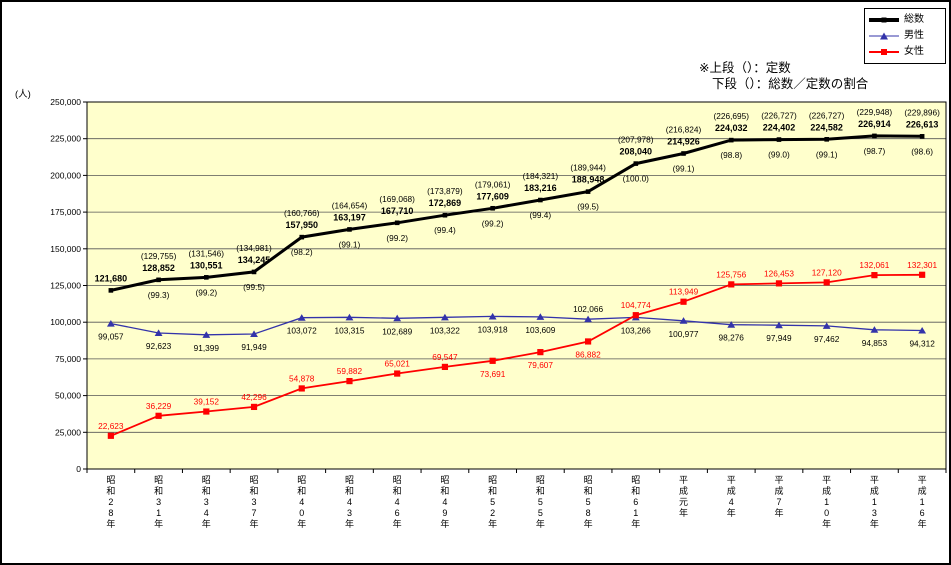 The width and height of the screenshot is (951, 565). What do you see at coordinates (111, 426) in the screenshot?
I see `female-value-label: 22,623` at bounding box center [111, 426].